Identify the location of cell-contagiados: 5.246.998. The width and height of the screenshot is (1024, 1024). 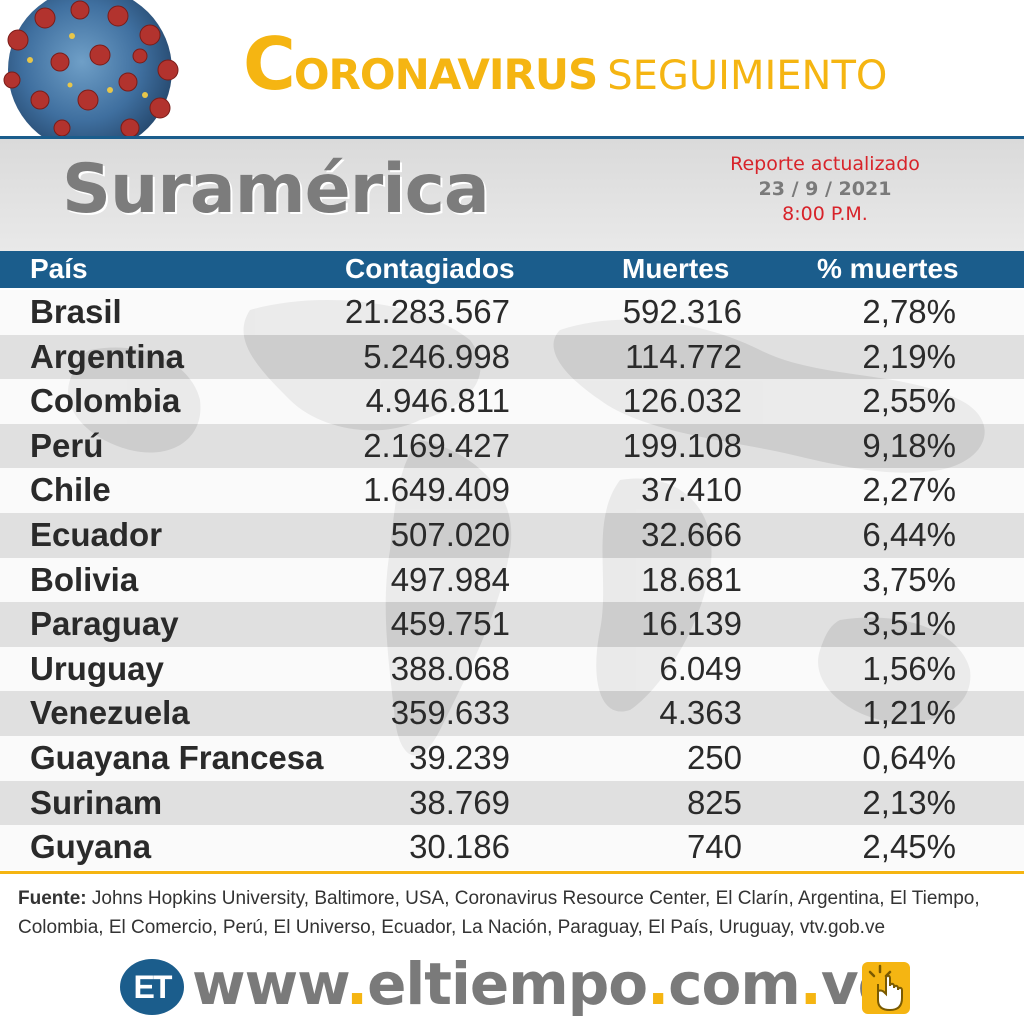
(436, 356).